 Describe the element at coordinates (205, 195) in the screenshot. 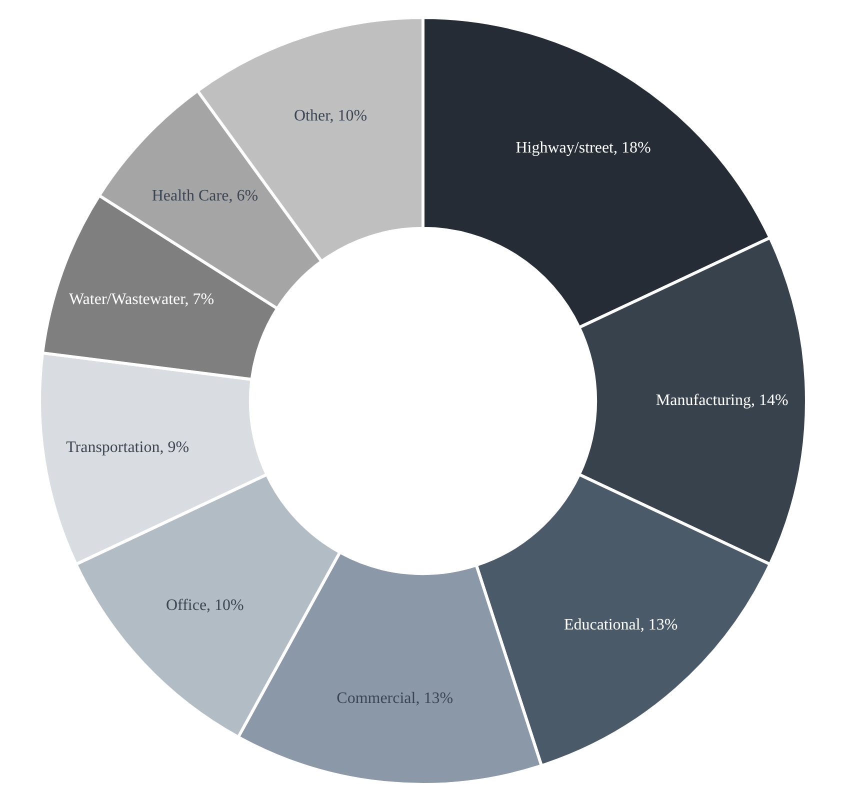

I see `slice-label: Health Care, 6%` at that location.